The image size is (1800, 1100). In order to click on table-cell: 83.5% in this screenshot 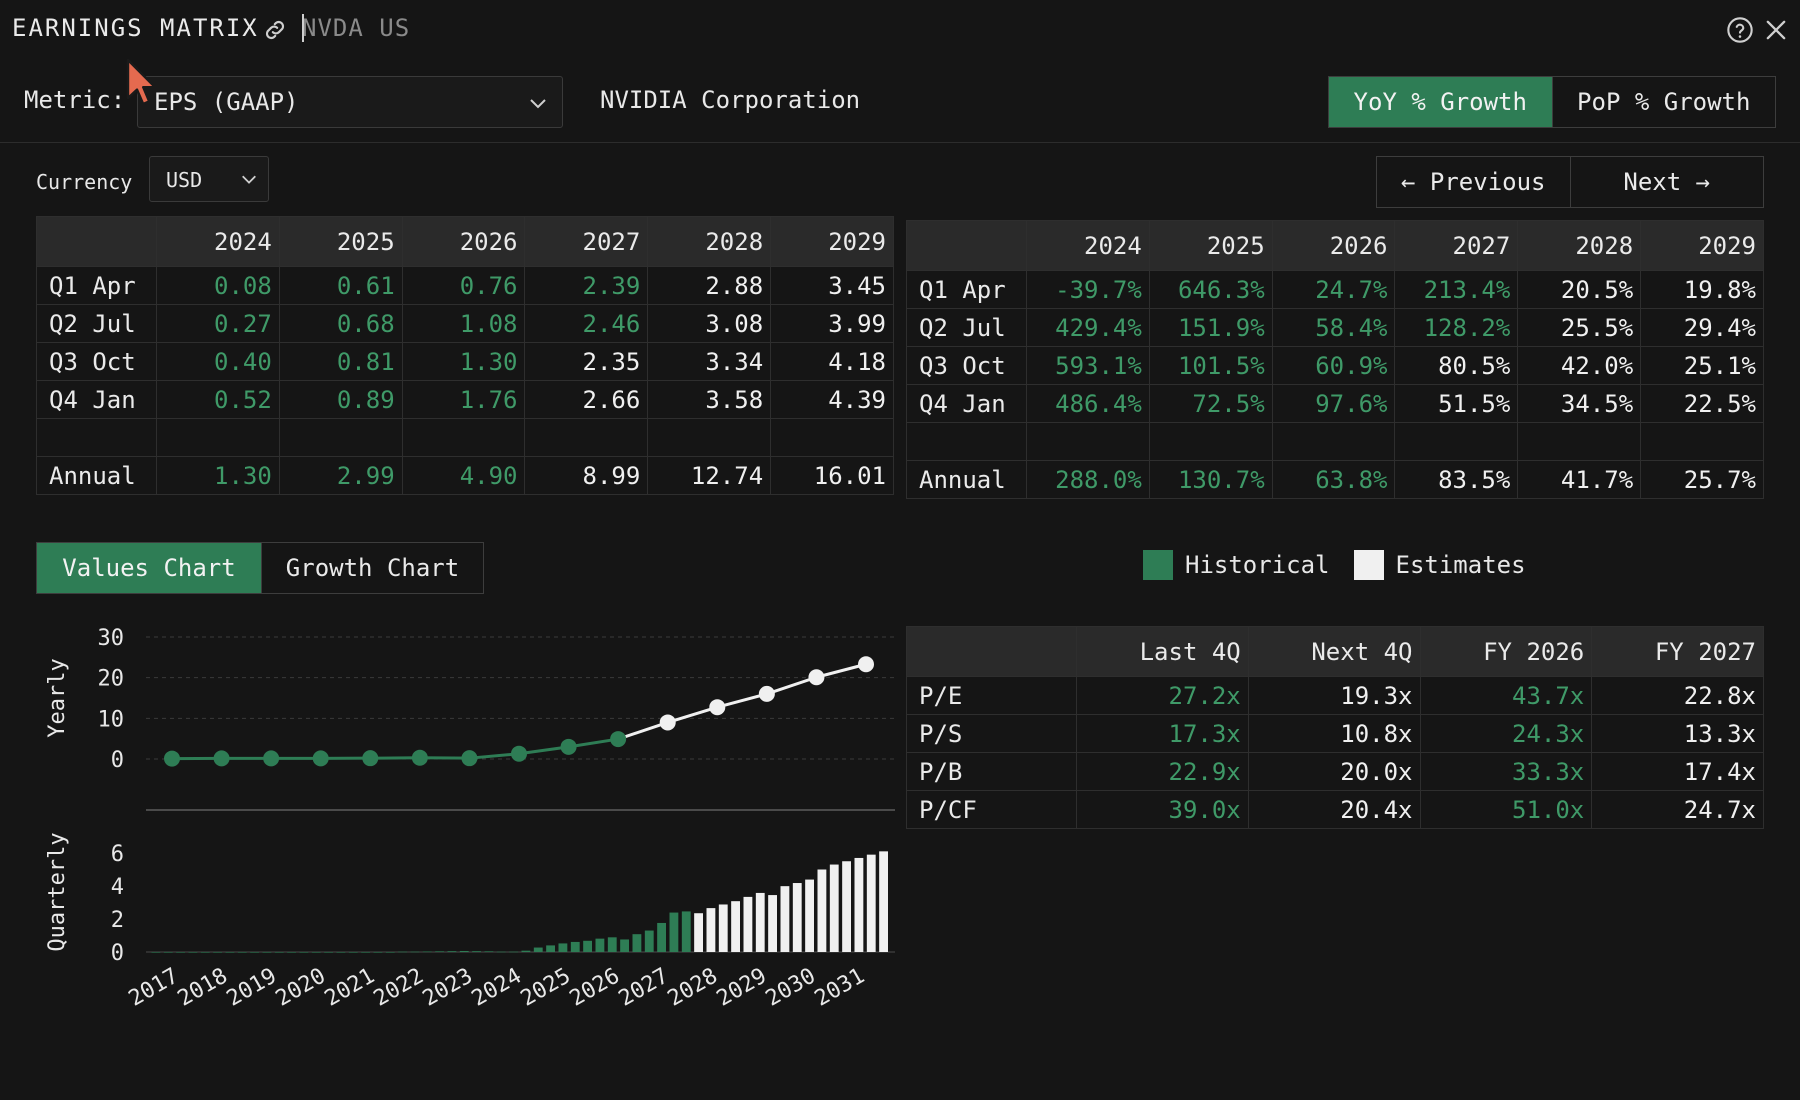, I will do `click(1456, 479)`.